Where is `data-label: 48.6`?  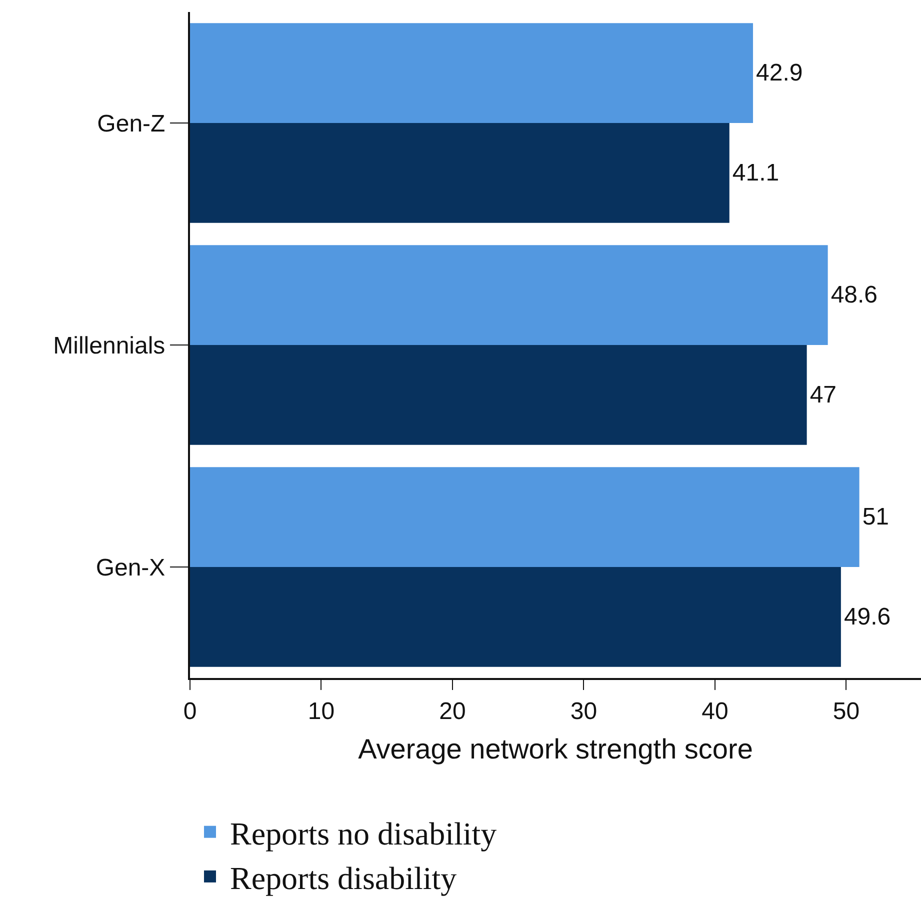 data-label: 48.6 is located at coordinates (854, 295).